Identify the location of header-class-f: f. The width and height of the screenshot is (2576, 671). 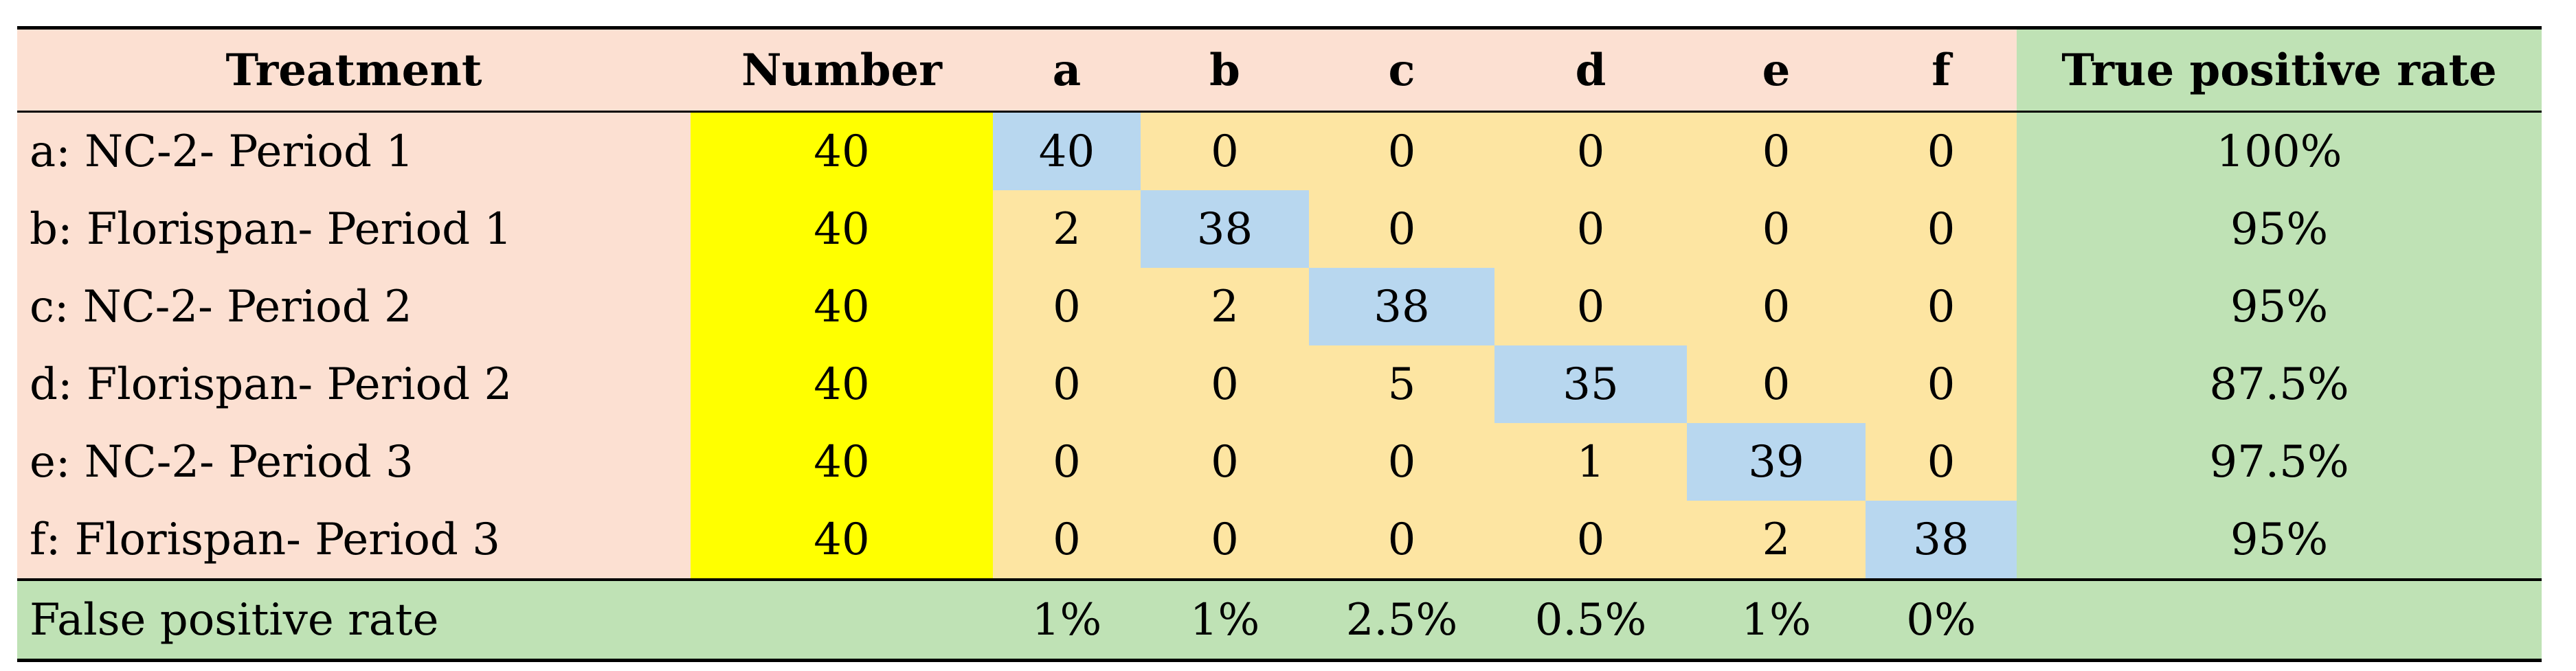
(1941, 70).